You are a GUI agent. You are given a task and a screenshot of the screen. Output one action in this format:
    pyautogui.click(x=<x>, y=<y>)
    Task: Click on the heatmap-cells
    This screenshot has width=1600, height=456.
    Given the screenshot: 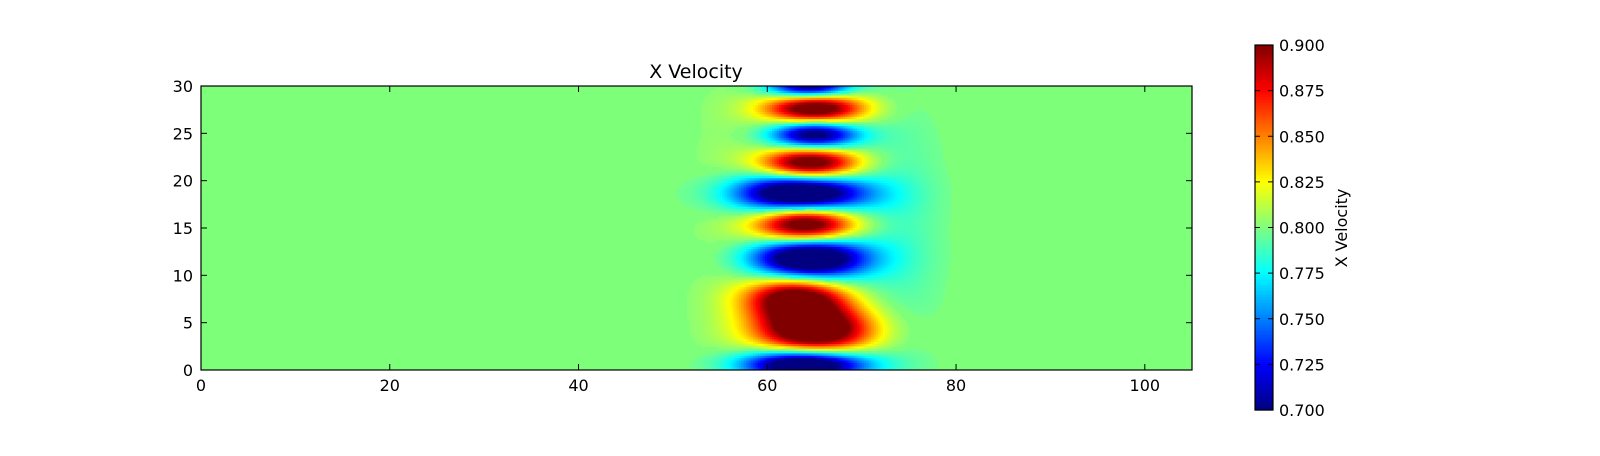 What is the action you would take?
    pyautogui.click(x=813, y=228)
    